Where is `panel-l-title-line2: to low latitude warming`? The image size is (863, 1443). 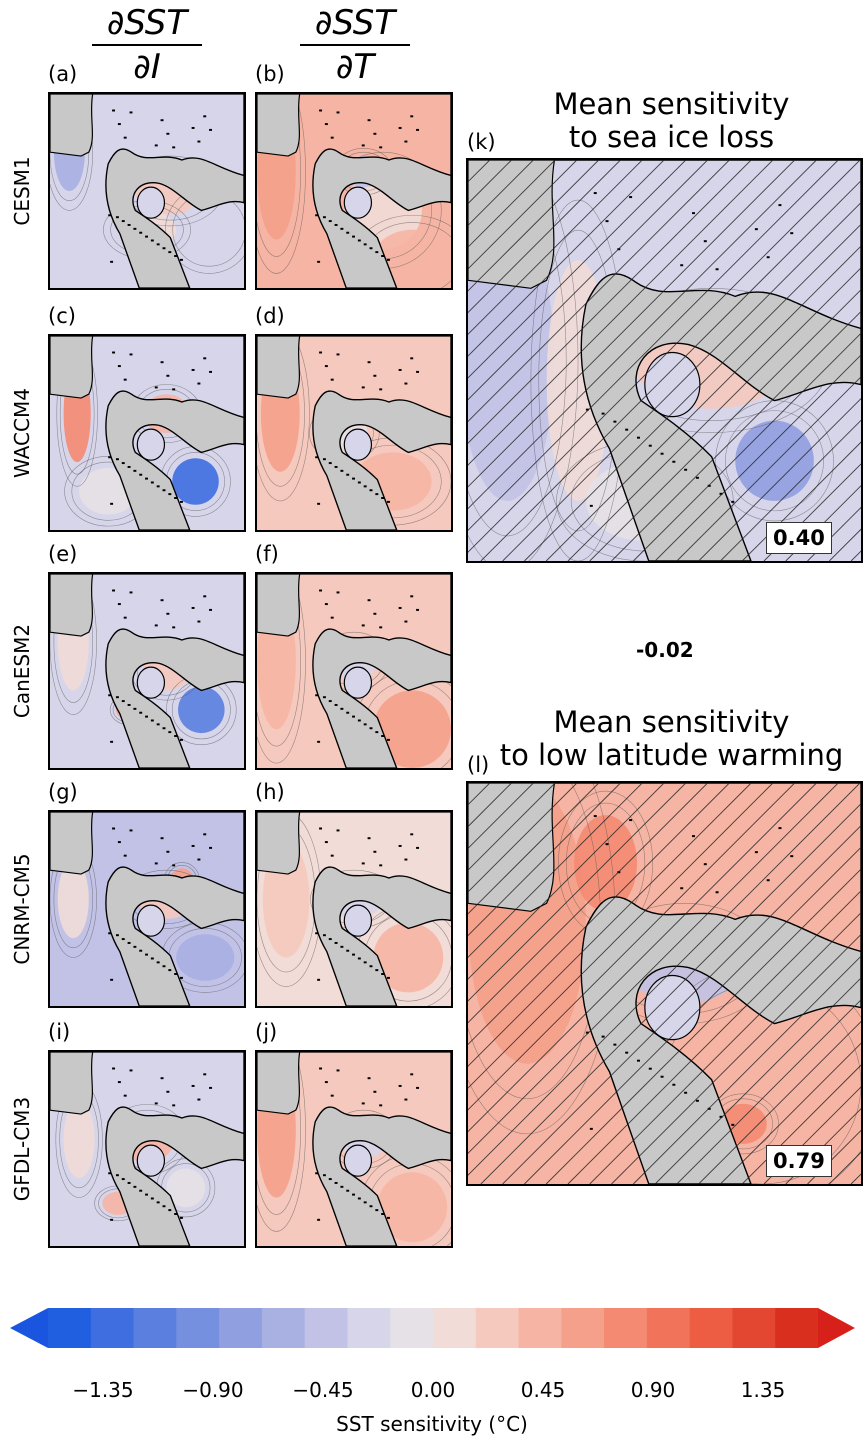 panel-l-title-line2: to low latitude warming is located at coordinates (671, 755).